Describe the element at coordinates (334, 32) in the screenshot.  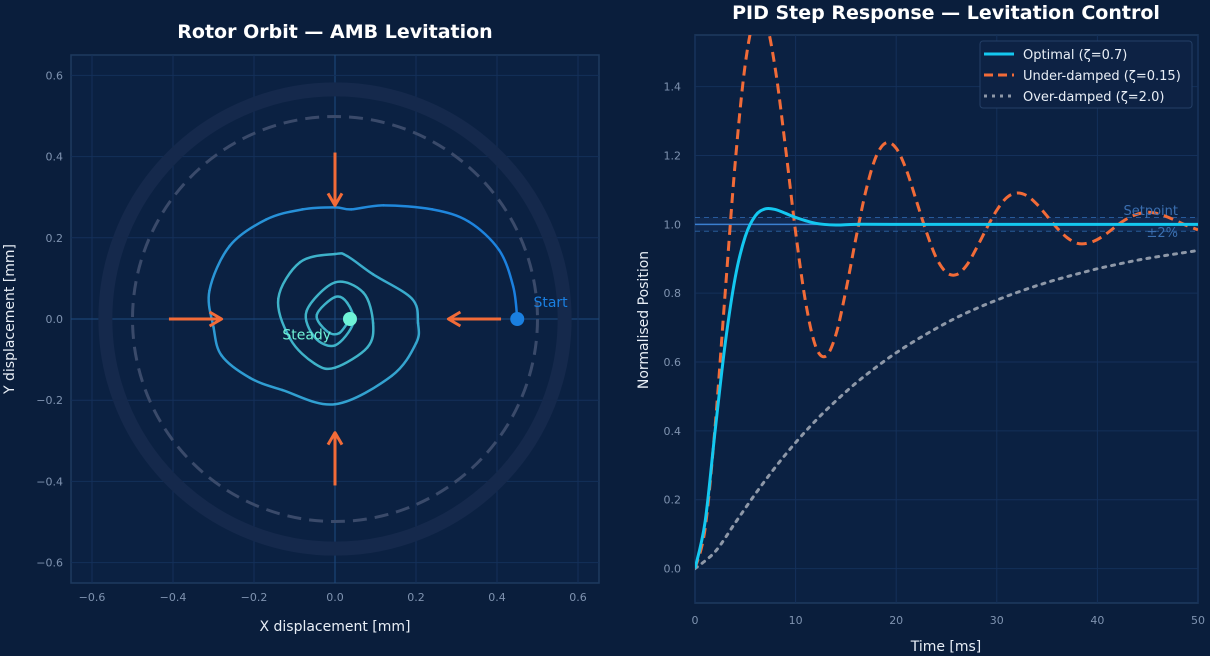
I see `orbit-title: Rotor Orbit — AMB Levitation` at that location.